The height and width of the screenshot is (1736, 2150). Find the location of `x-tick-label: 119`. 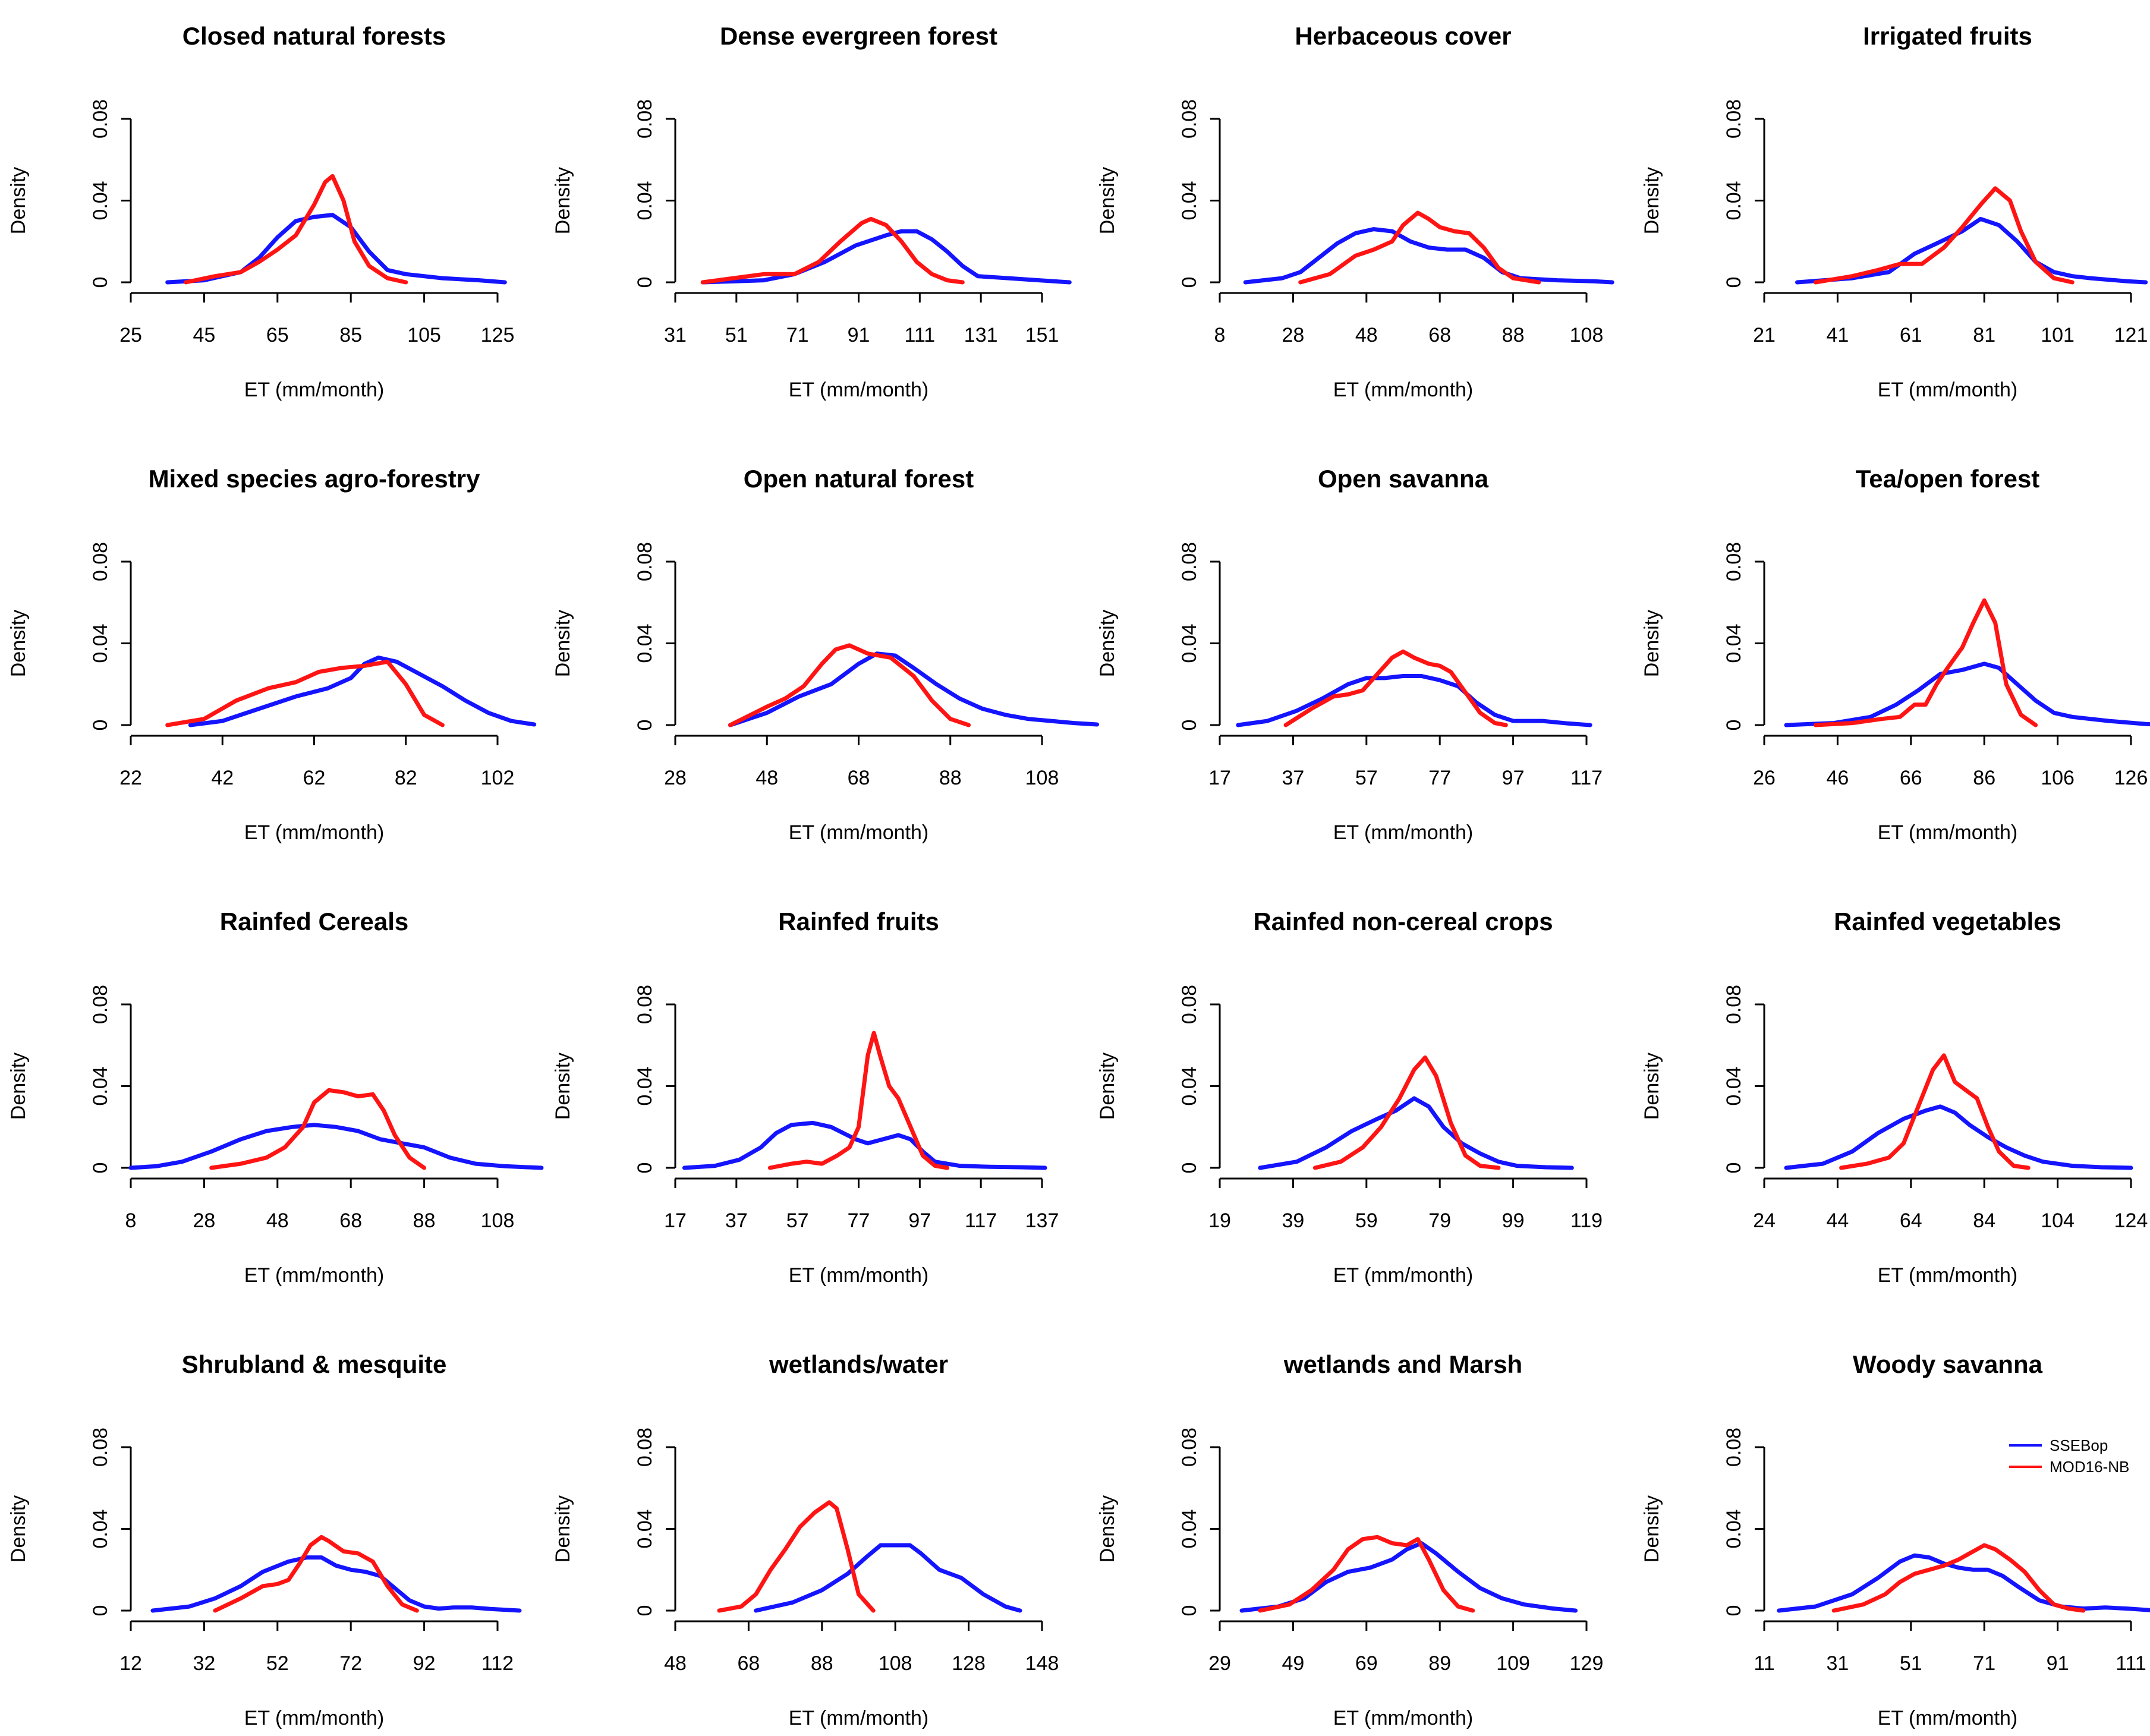

x-tick-label: 119 is located at coordinates (1586, 1220).